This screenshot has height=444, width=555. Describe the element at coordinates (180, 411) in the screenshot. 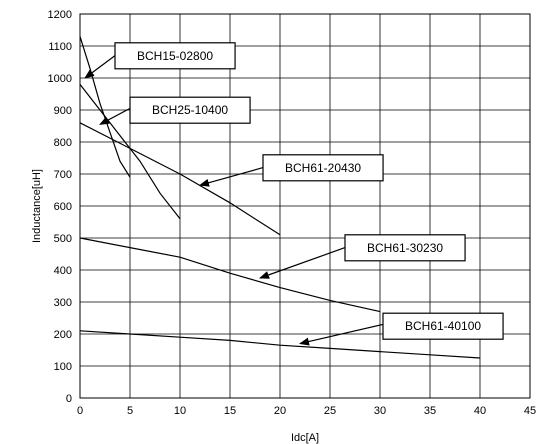

I see `x-tick-label: 10` at that location.